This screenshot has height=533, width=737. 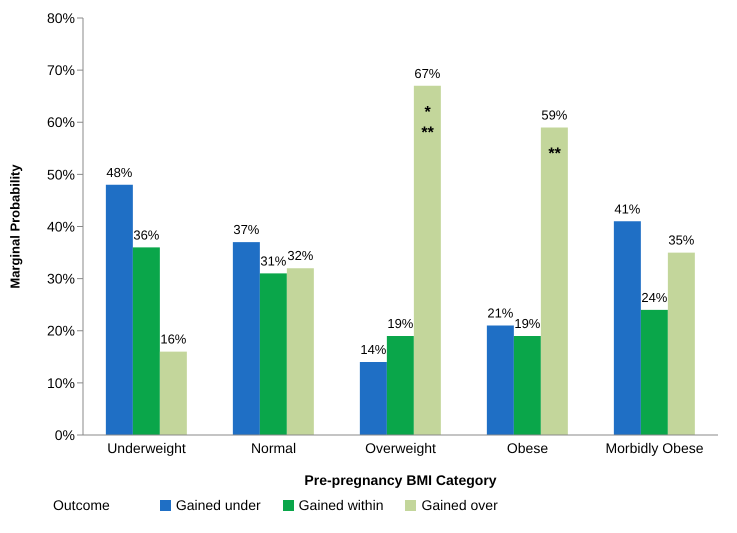 What do you see at coordinates (459, 505) in the screenshot?
I see `legend-label: Gained over` at bounding box center [459, 505].